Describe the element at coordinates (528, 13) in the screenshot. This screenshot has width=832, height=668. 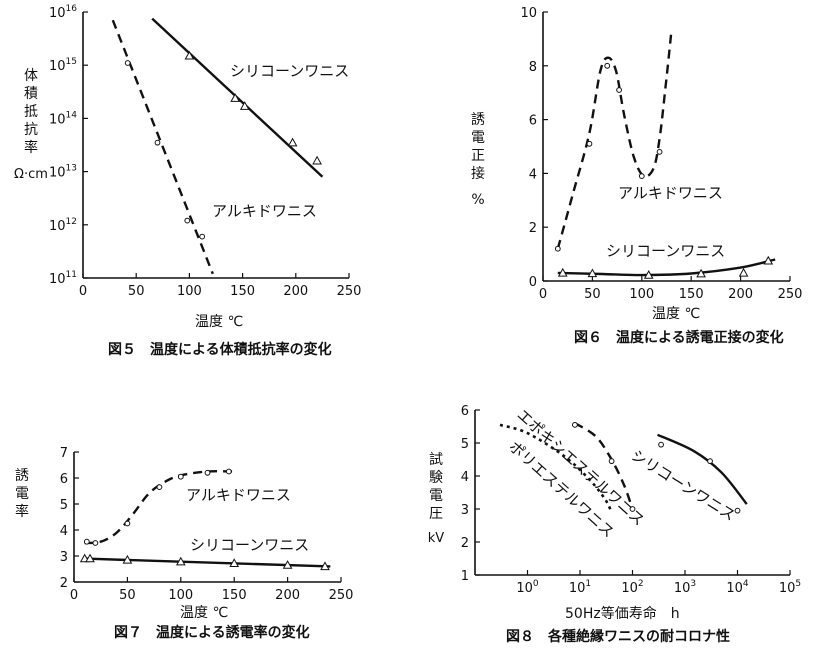
I see `fig6-y-tick-label: 10` at that location.